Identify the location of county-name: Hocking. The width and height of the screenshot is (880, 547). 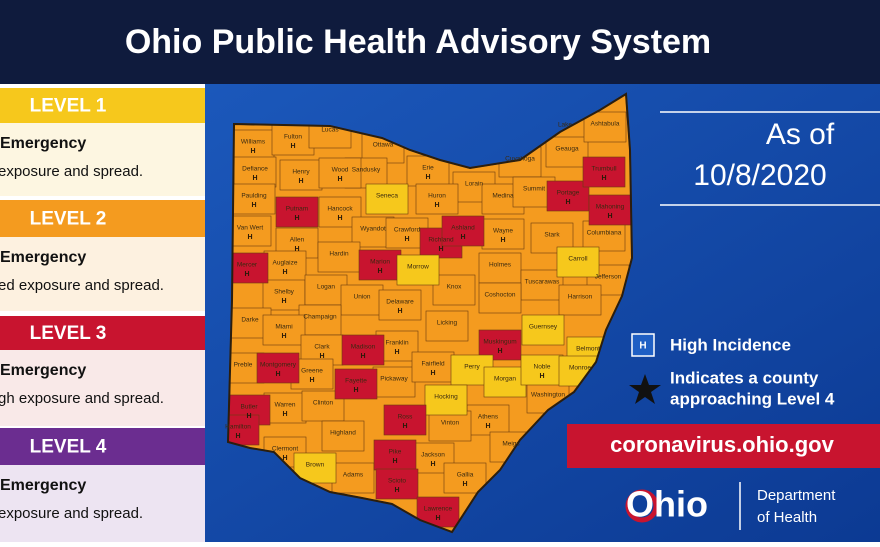
(446, 397).